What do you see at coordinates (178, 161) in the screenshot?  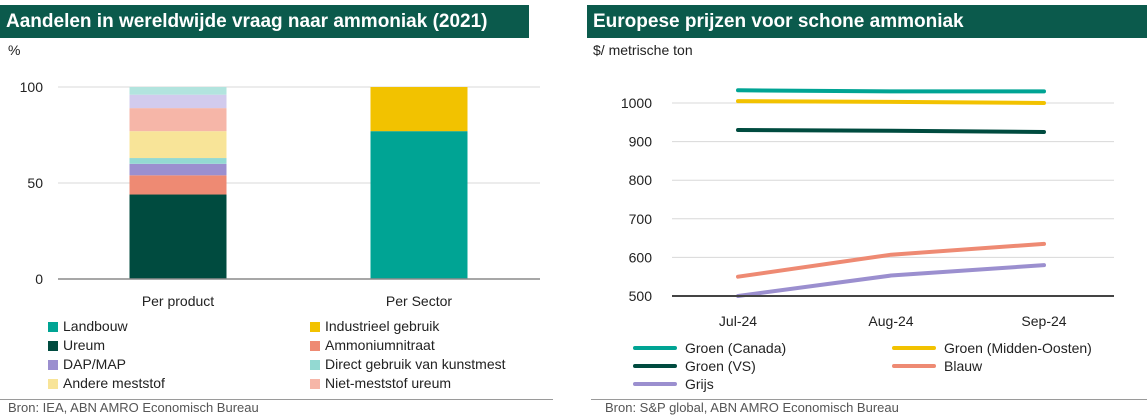 I see `bar-segment-direct-gebruik-van-kunstmest` at bounding box center [178, 161].